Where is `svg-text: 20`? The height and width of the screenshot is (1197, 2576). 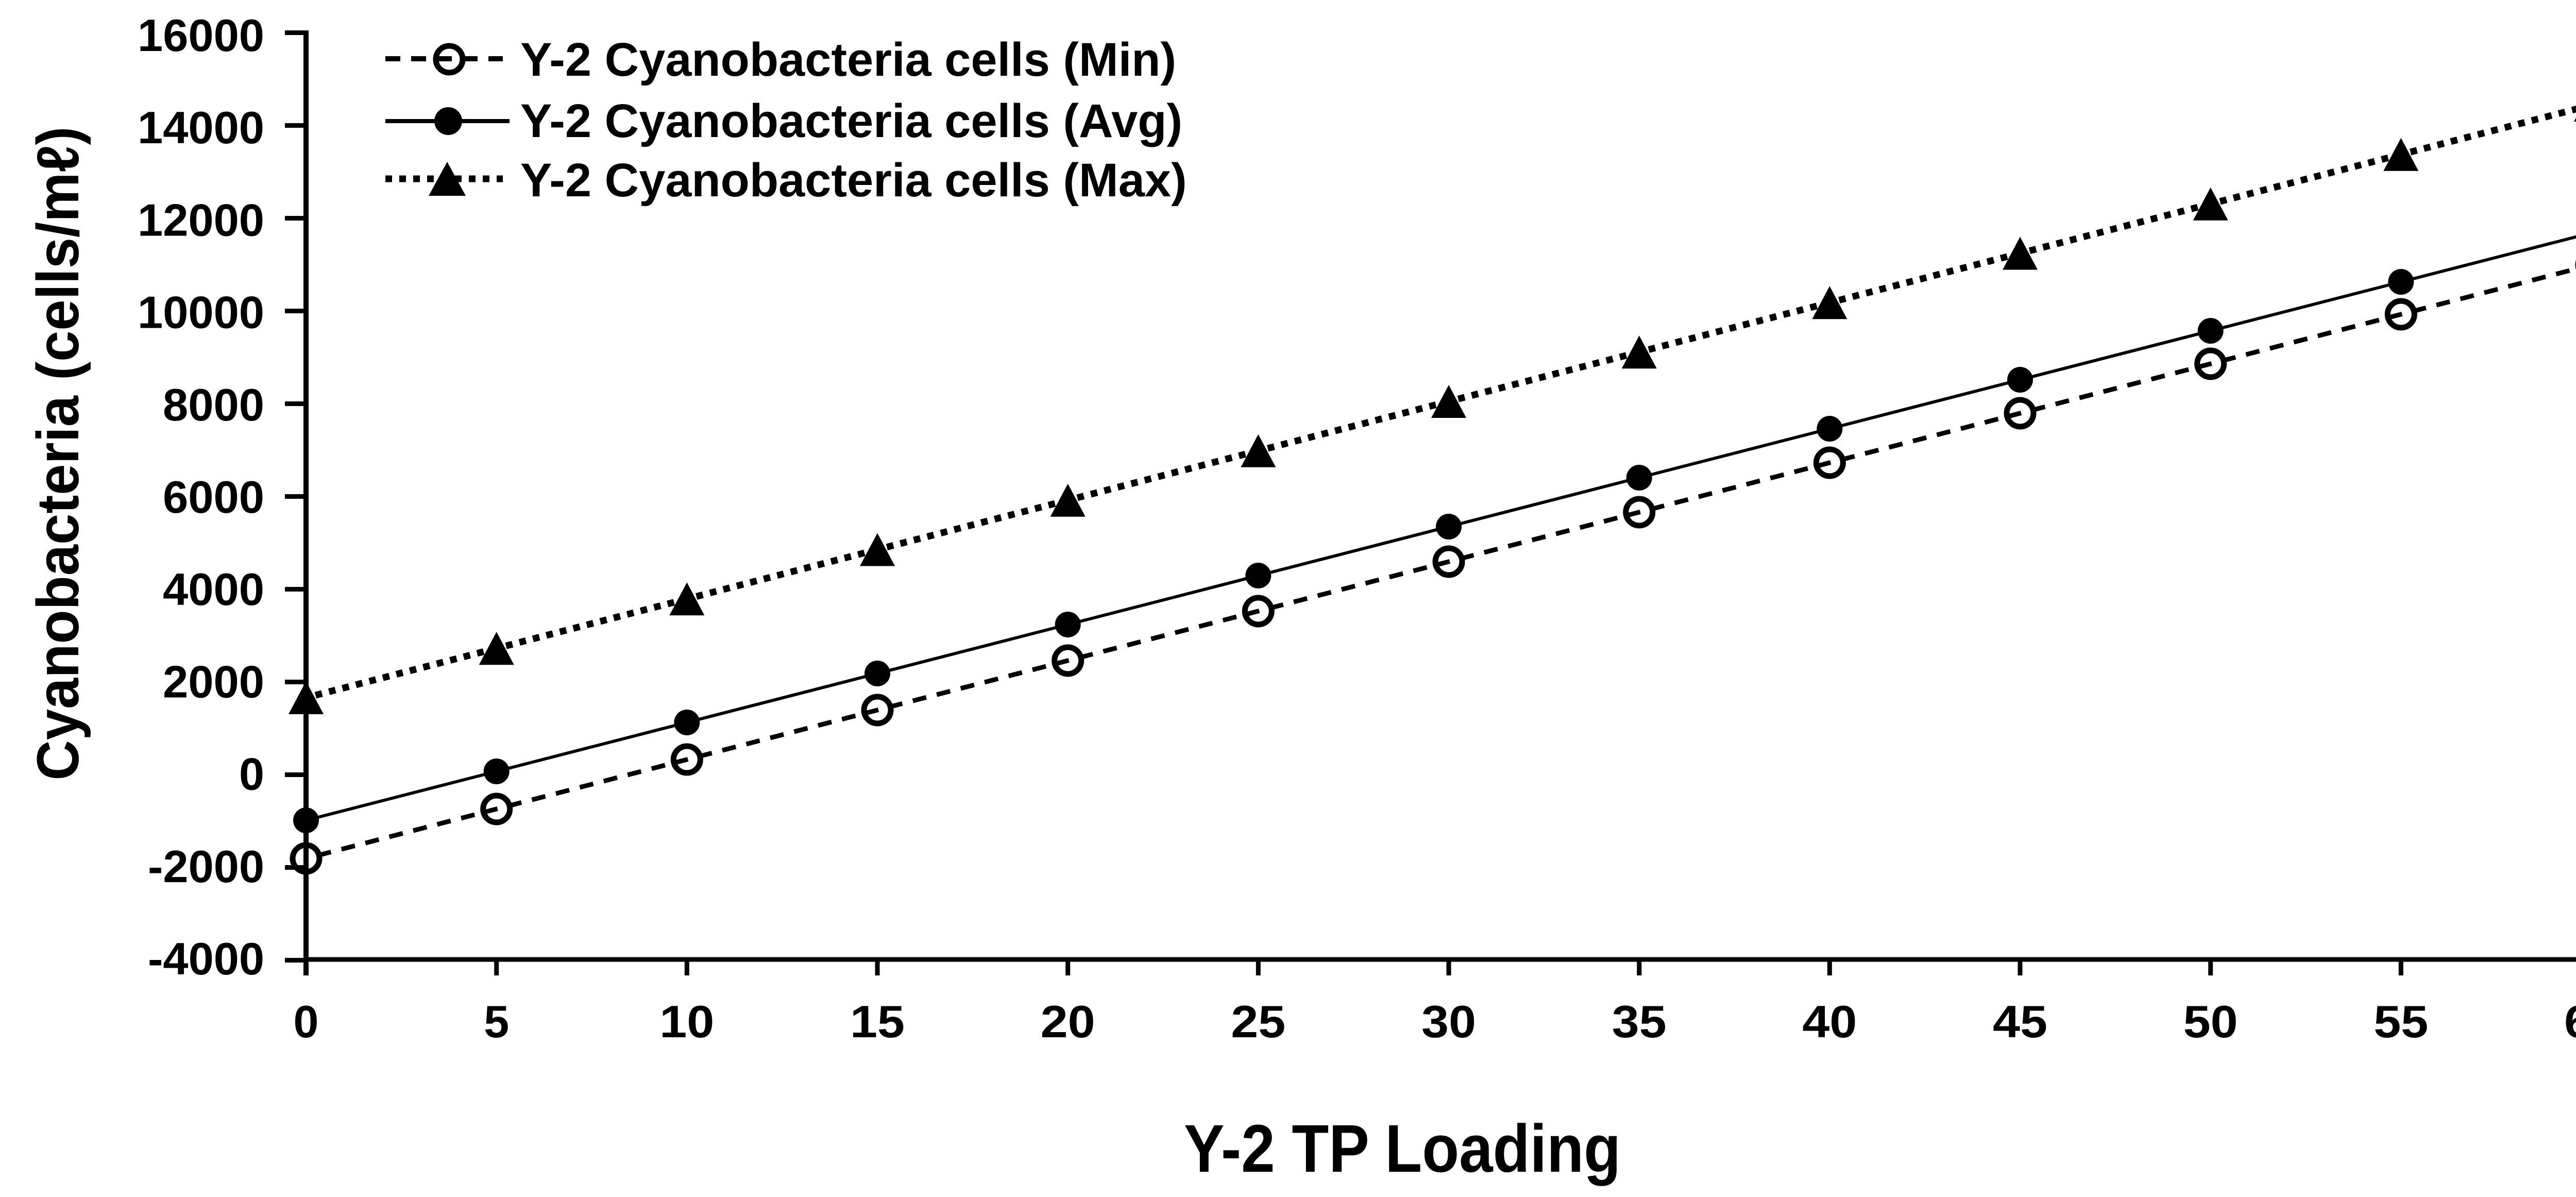 svg-text: 20 is located at coordinates (1068, 1021).